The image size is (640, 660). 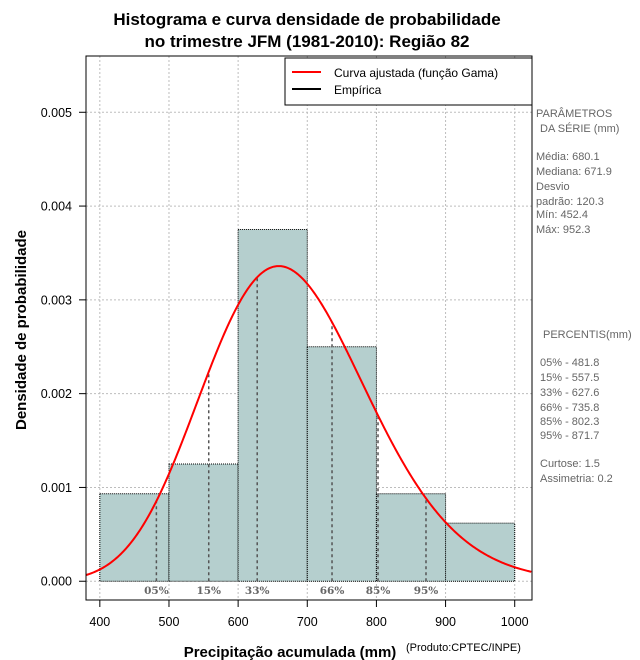 I want to click on legend-label-curve: Curva ajustada (função Gama), so click(x=416, y=73).